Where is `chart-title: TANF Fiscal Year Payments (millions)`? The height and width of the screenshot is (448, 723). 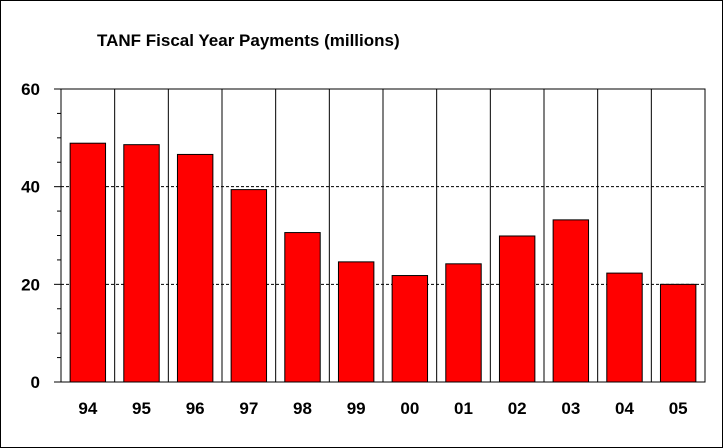
chart-title: TANF Fiscal Year Payments (millions) is located at coordinates (248, 40).